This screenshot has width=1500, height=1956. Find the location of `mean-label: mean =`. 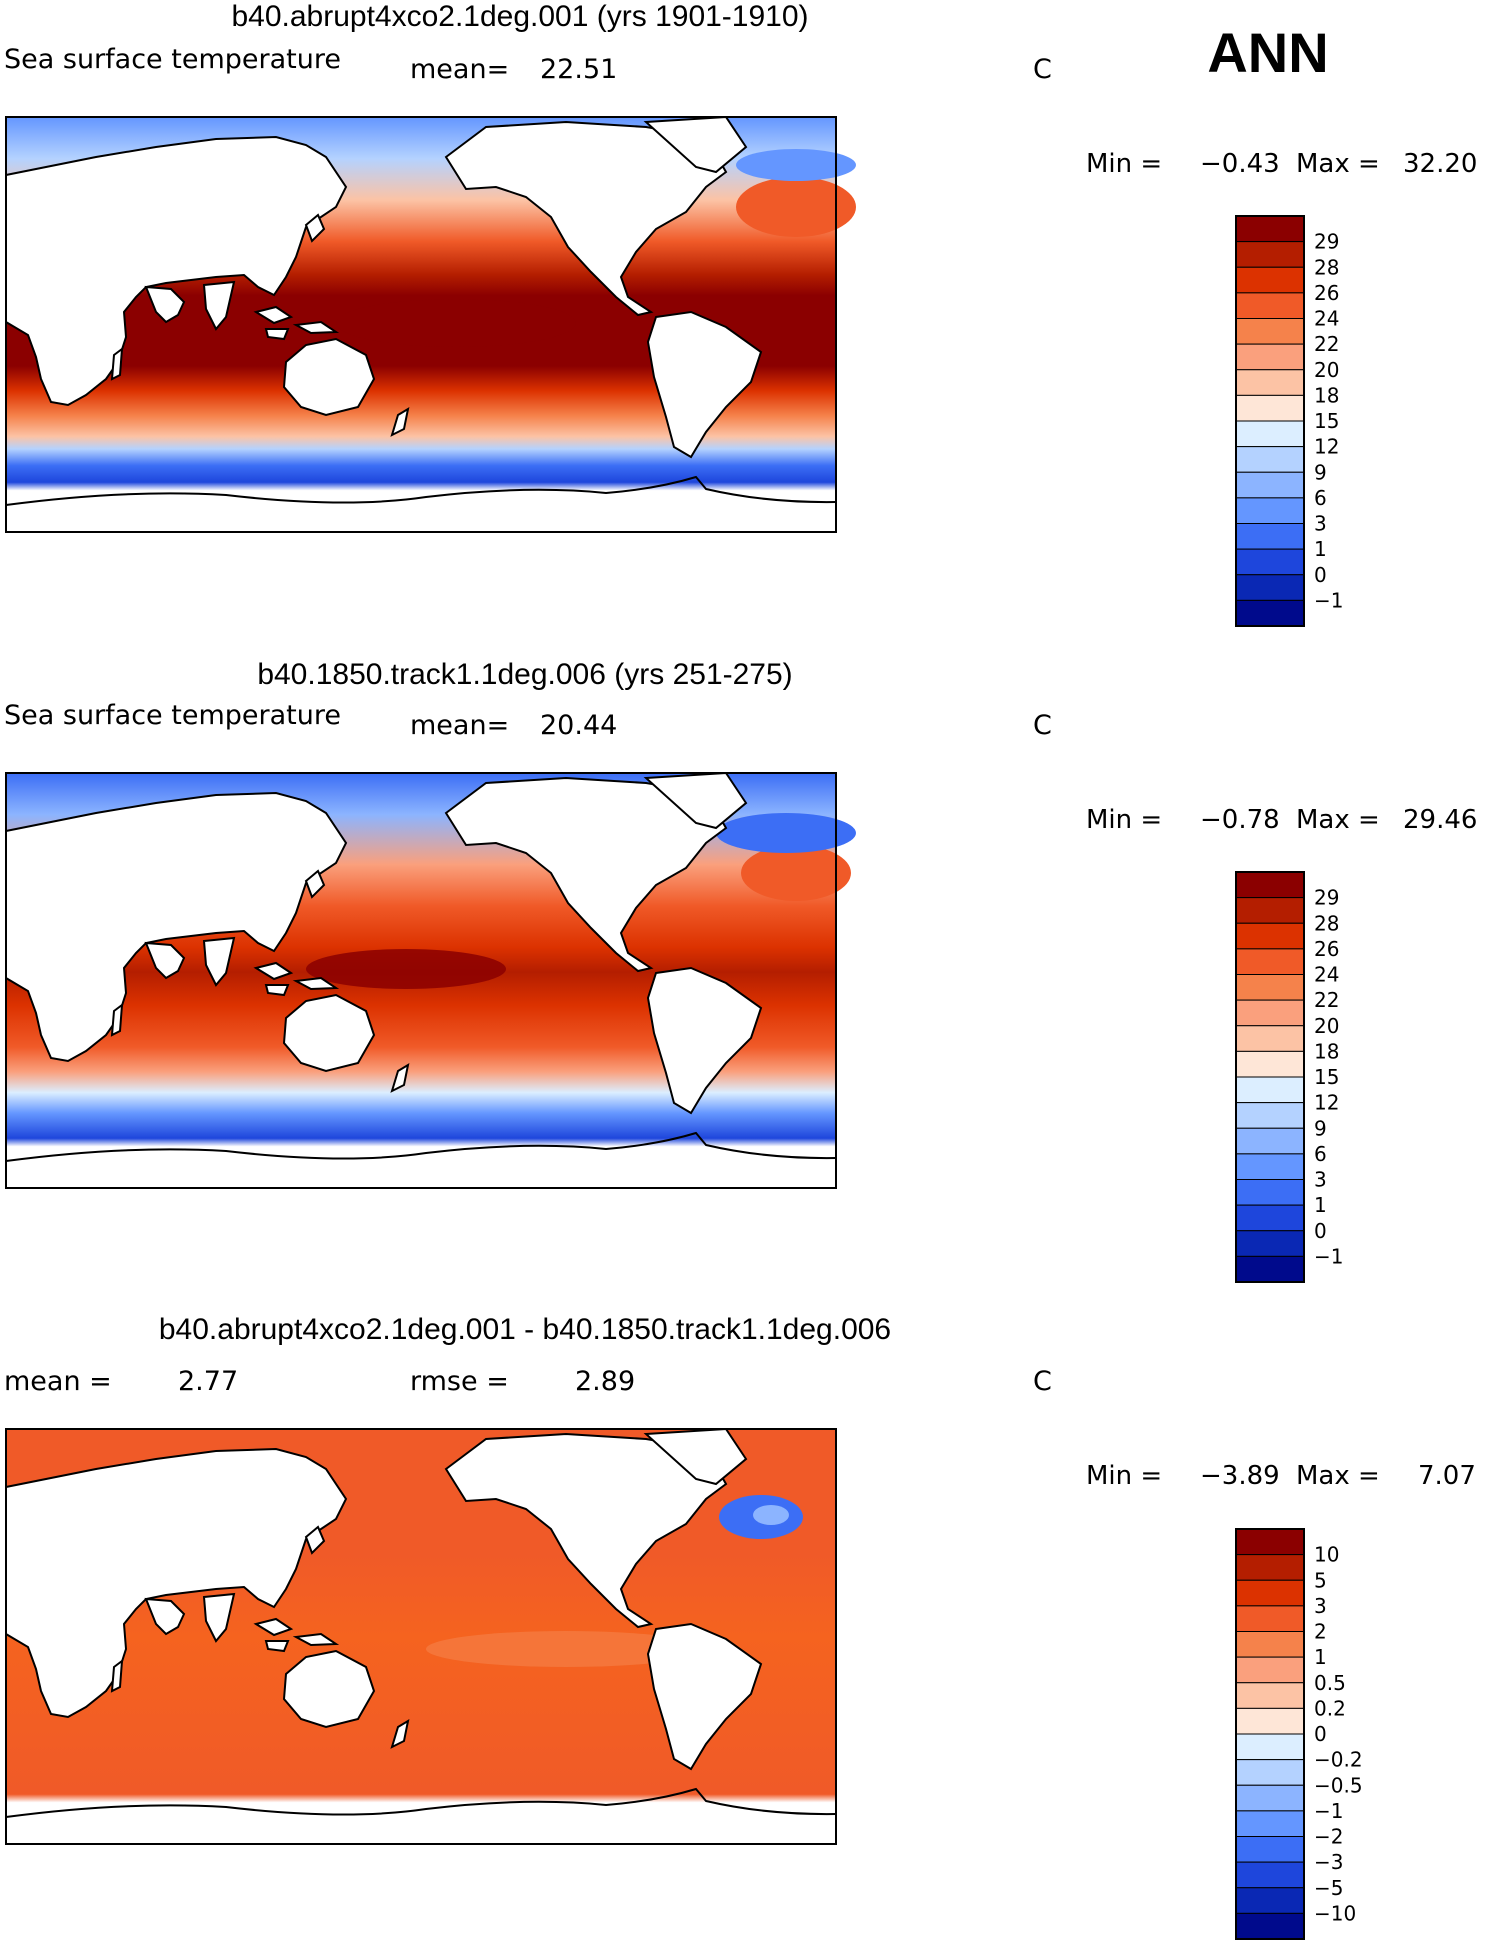

mean-label: mean = is located at coordinates (58, 1381).